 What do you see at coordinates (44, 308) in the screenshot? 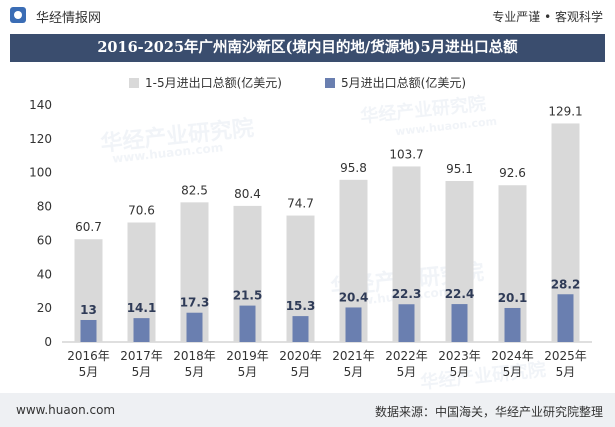
I see `y-tick-label: 20` at bounding box center [44, 308].